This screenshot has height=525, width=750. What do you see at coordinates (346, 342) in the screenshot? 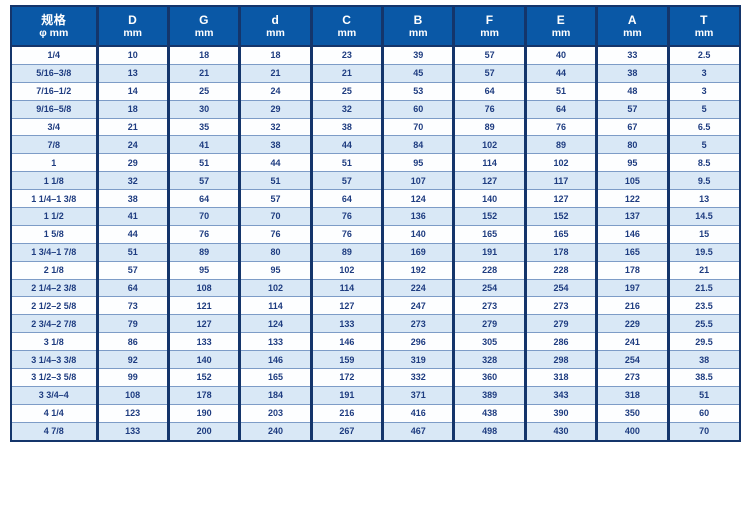
I see `value-cell: 146` at bounding box center [346, 342].